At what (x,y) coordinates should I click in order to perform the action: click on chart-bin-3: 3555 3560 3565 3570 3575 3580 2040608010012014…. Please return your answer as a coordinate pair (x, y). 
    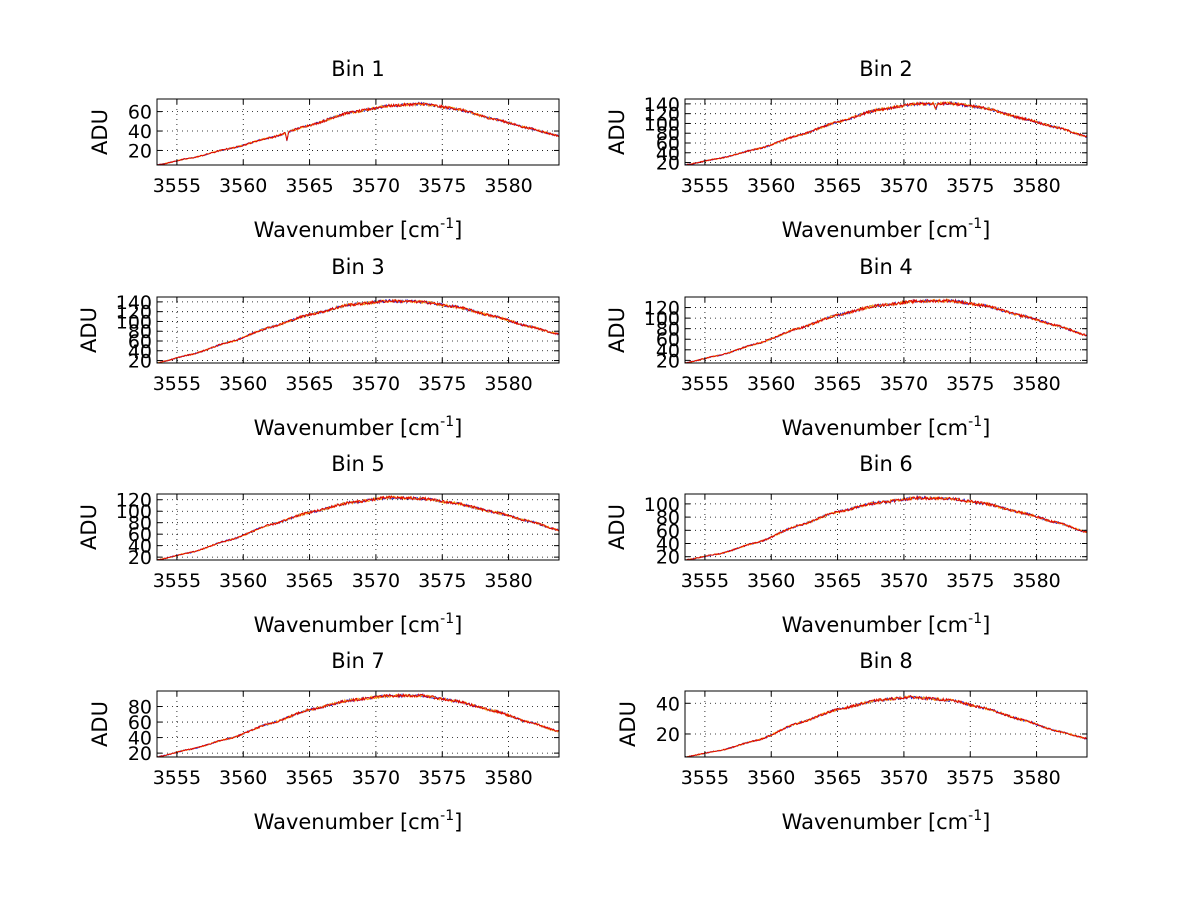
    Looking at the image, I should click on (318, 347).